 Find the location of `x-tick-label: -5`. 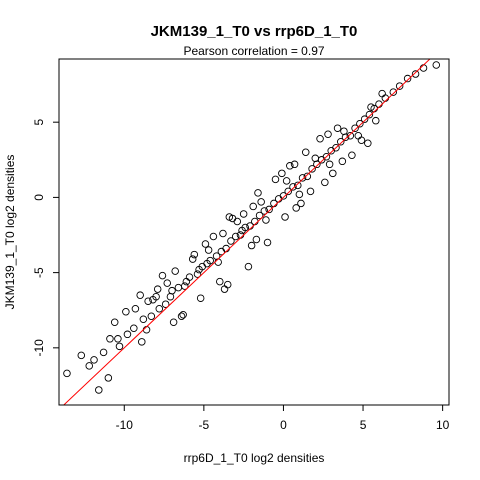

x-tick-label: -5 is located at coordinates (204, 425).